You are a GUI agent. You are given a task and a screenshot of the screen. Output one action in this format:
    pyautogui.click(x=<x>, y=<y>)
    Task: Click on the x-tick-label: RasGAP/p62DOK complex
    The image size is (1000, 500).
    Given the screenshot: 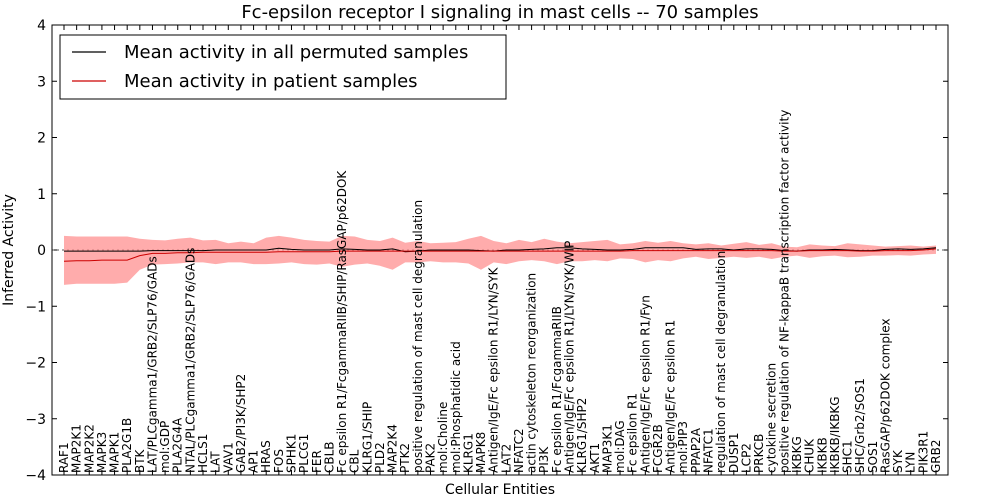 What is the action you would take?
    pyautogui.click(x=885, y=395)
    